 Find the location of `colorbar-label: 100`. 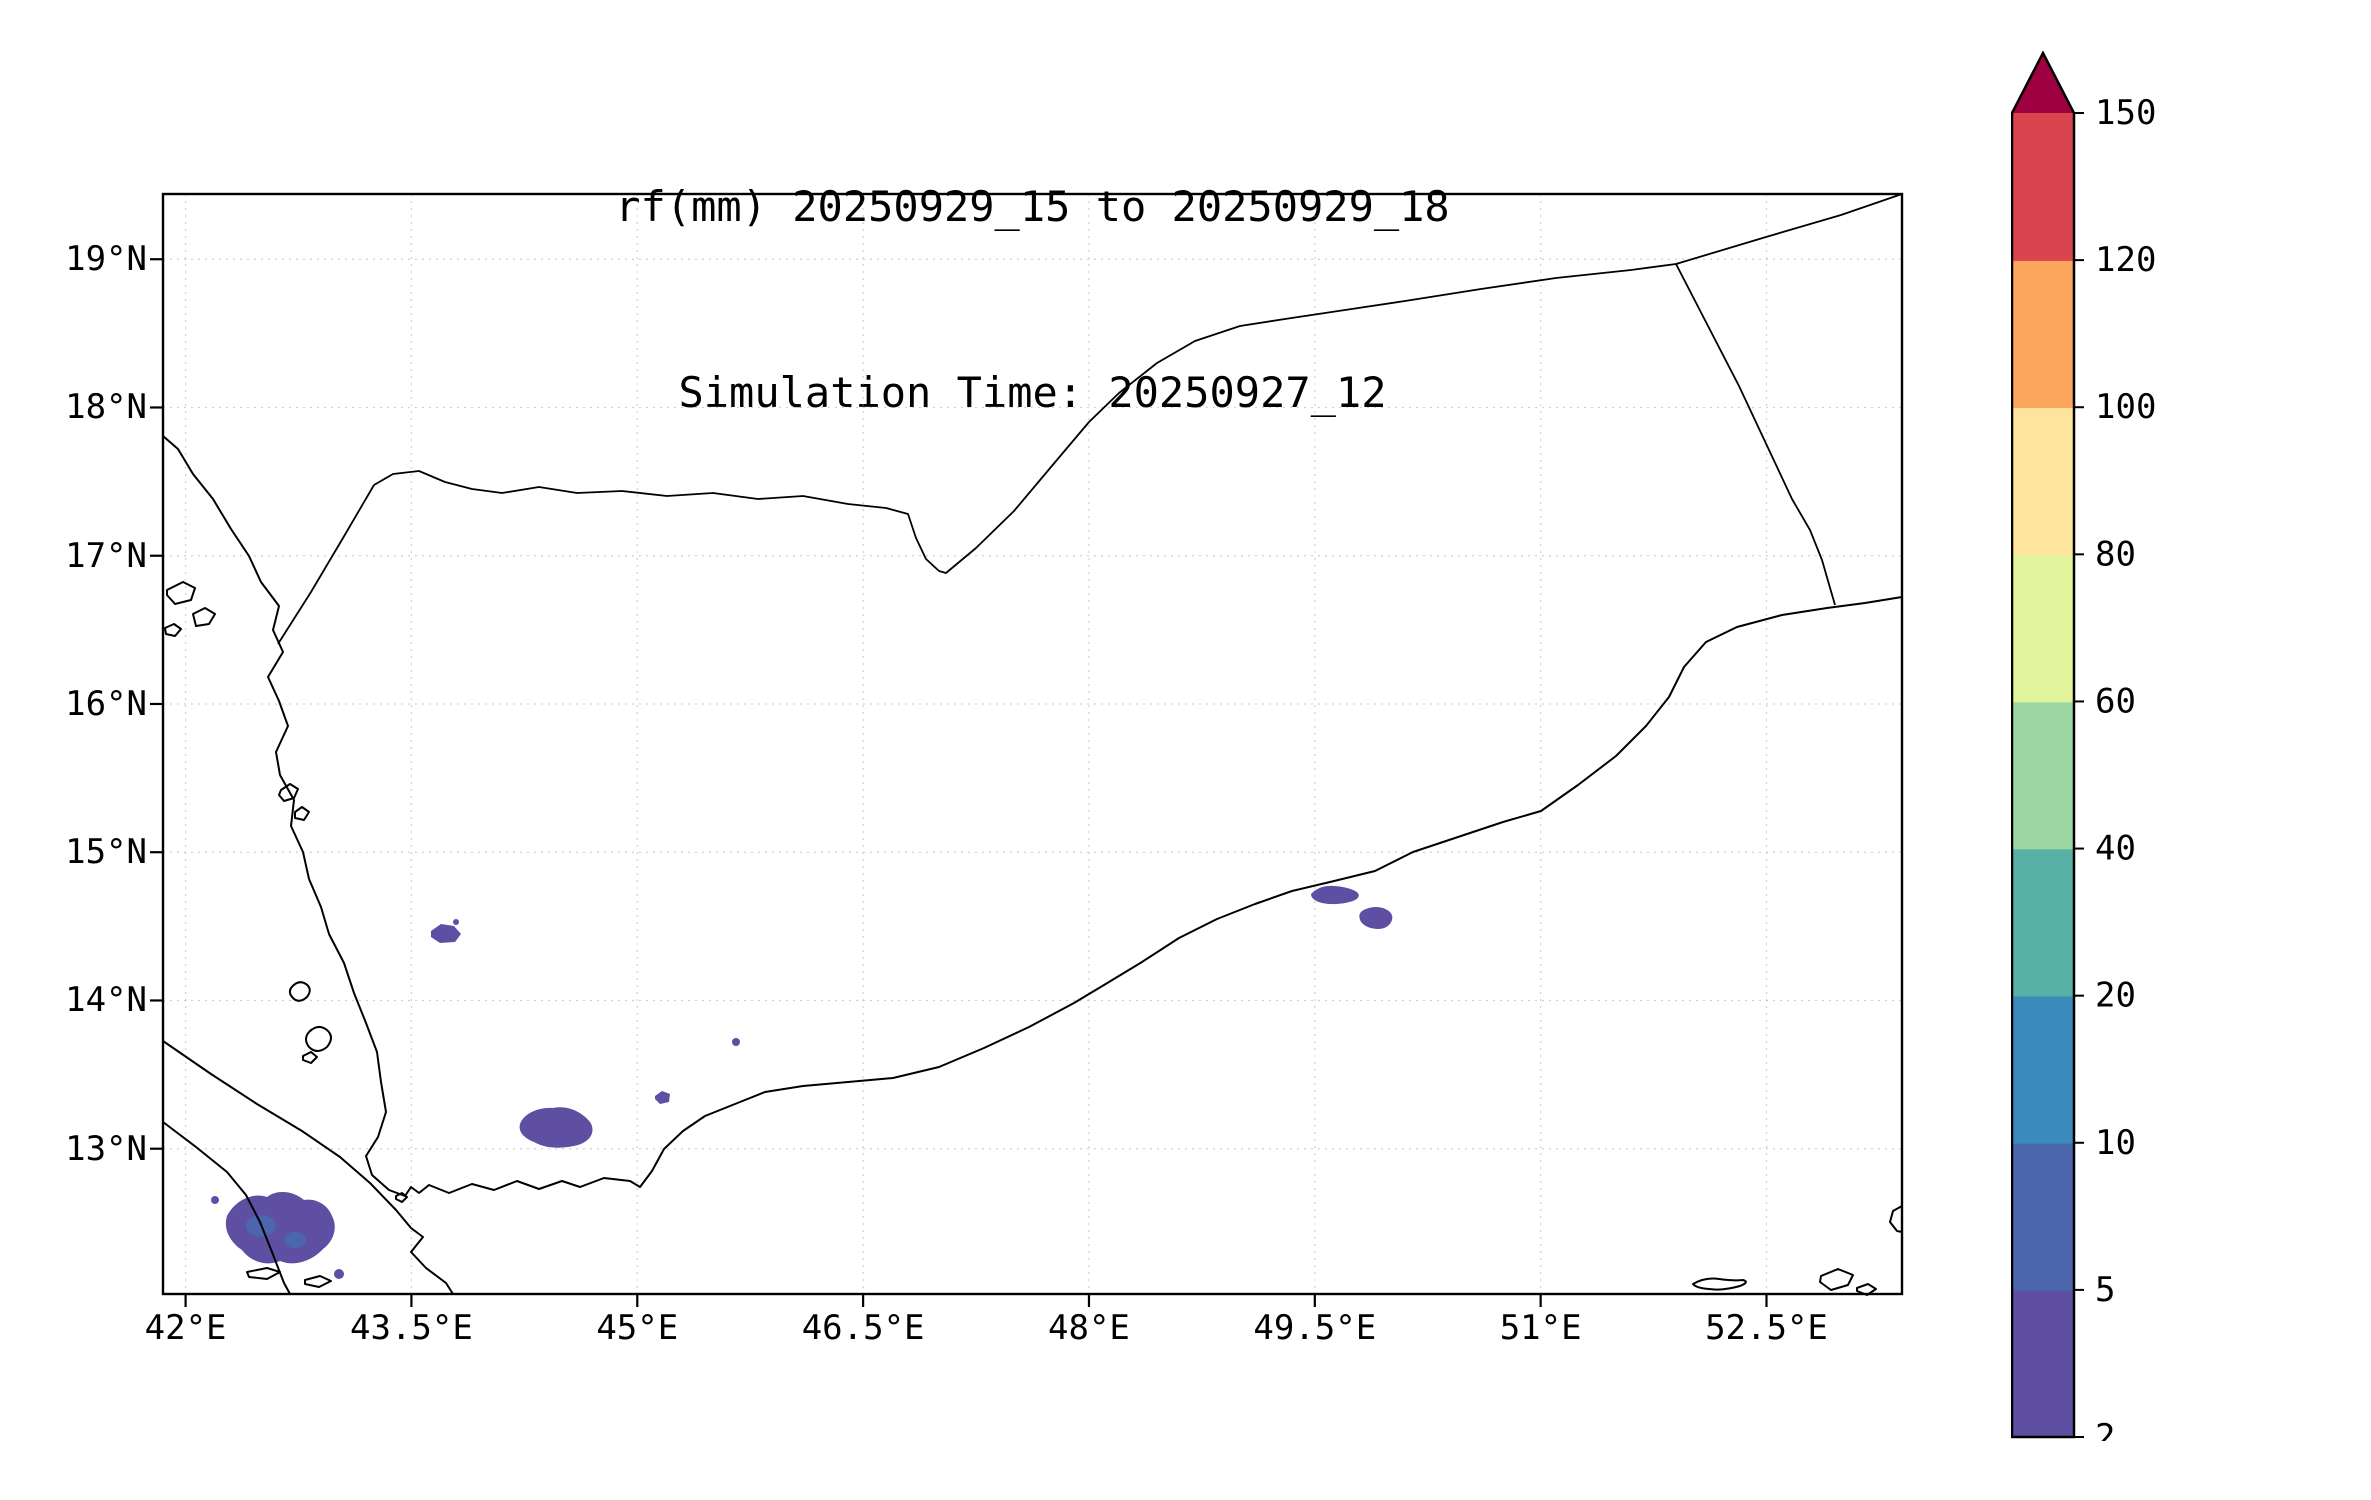

colorbar-label: 100 is located at coordinates (2125, 407).